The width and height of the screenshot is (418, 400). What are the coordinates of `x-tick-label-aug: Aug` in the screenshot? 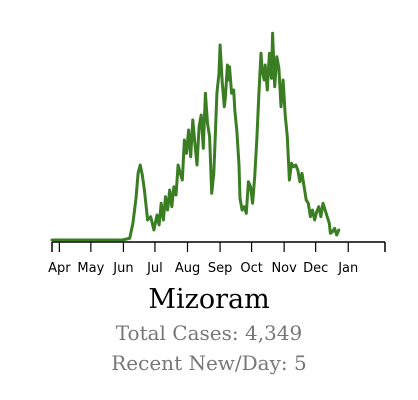 It's located at (187, 268).